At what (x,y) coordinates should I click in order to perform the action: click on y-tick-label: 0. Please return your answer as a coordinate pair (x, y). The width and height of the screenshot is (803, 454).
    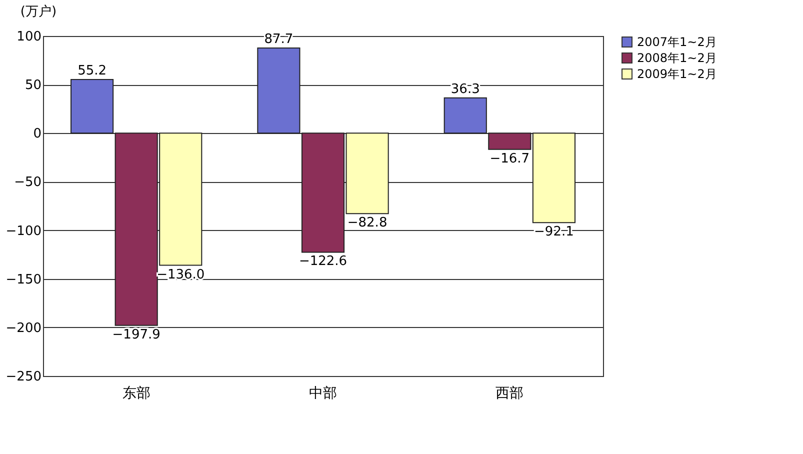
    Looking at the image, I should click on (37, 134).